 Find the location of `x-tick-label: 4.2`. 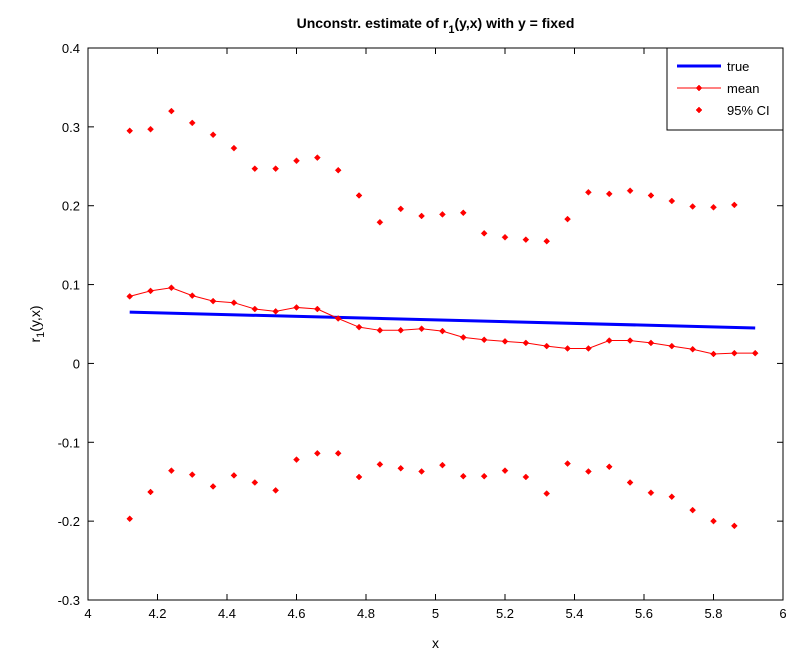

x-tick-label: 4.2 is located at coordinates (157, 613).